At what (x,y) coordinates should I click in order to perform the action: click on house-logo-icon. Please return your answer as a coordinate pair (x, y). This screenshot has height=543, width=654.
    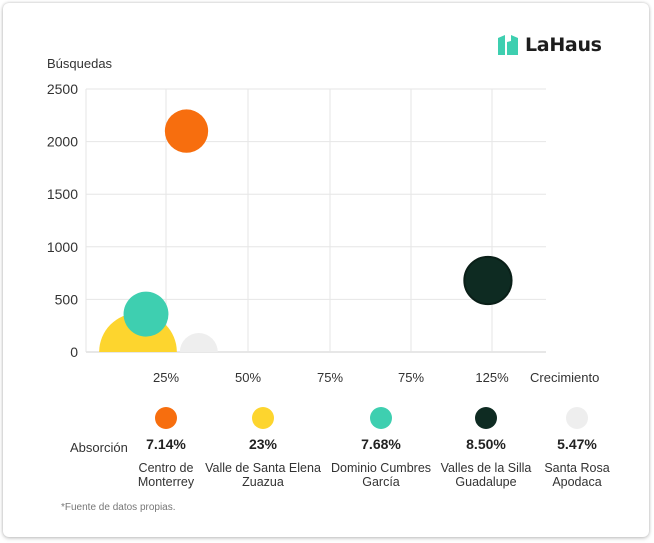
    Looking at the image, I should click on (508, 45).